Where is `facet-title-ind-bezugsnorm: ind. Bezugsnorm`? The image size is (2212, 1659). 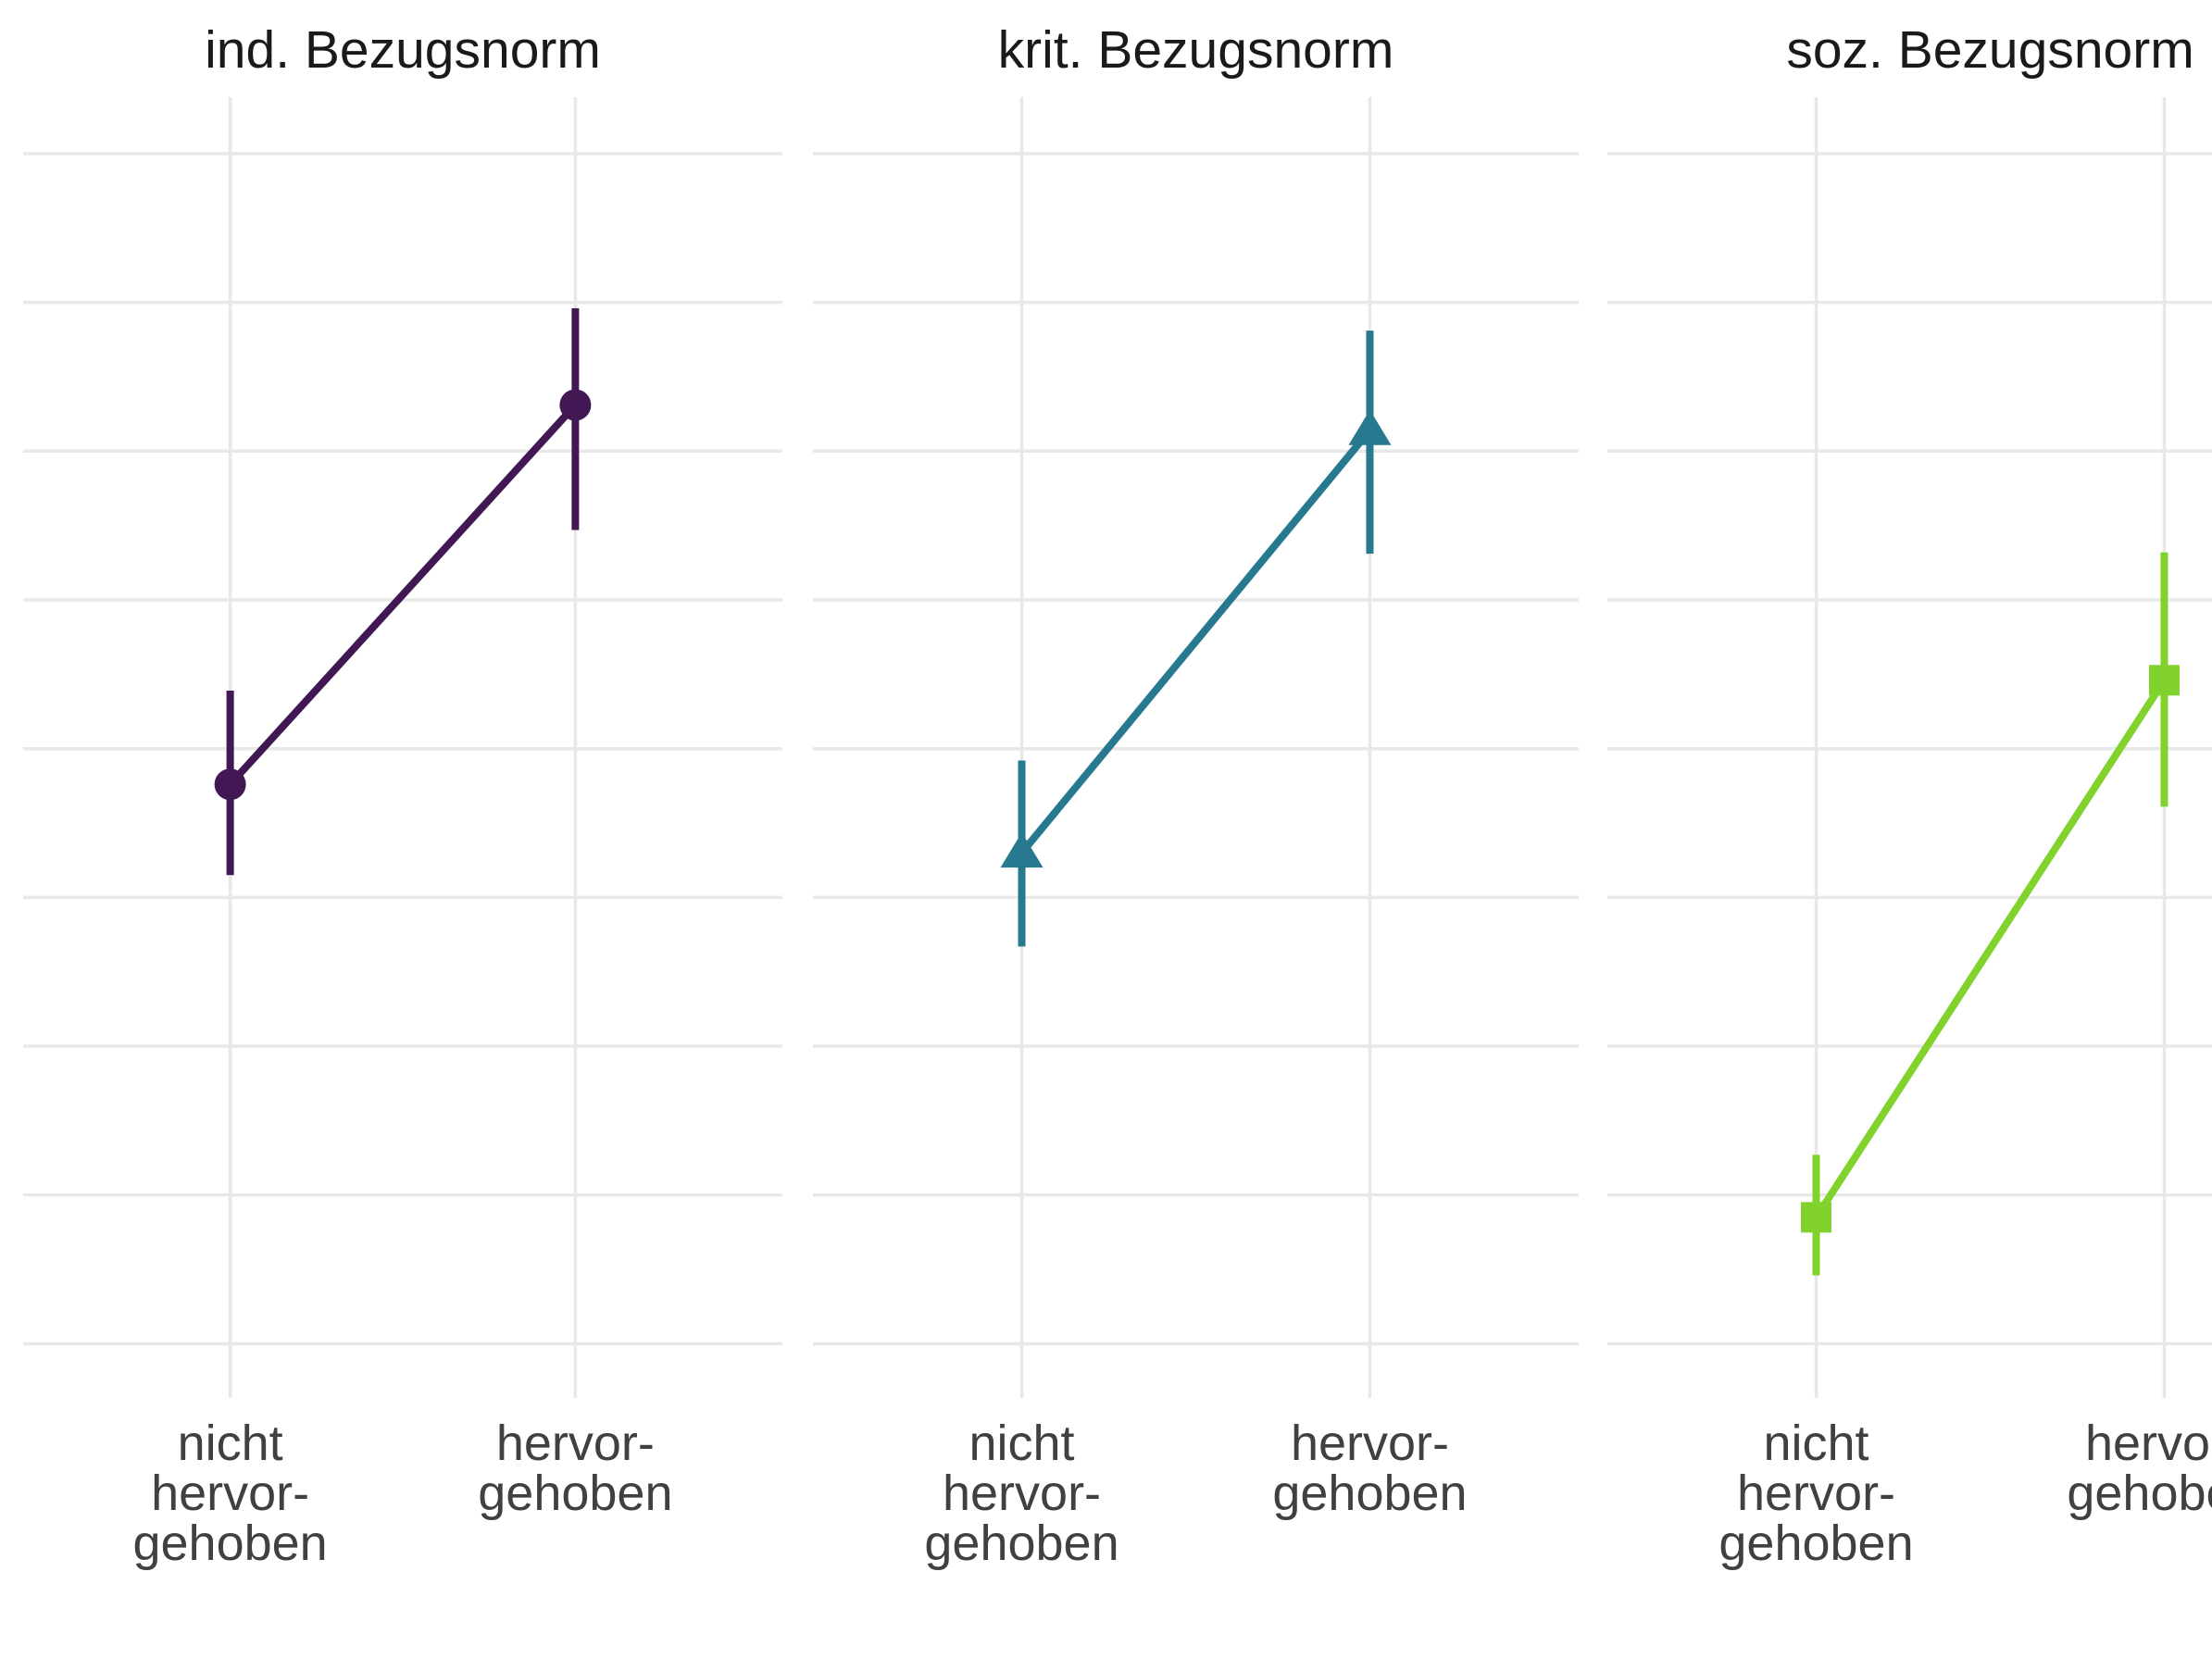
facet-title-ind-bezugsnorm: ind. Bezugsnorm is located at coordinates (403, 50).